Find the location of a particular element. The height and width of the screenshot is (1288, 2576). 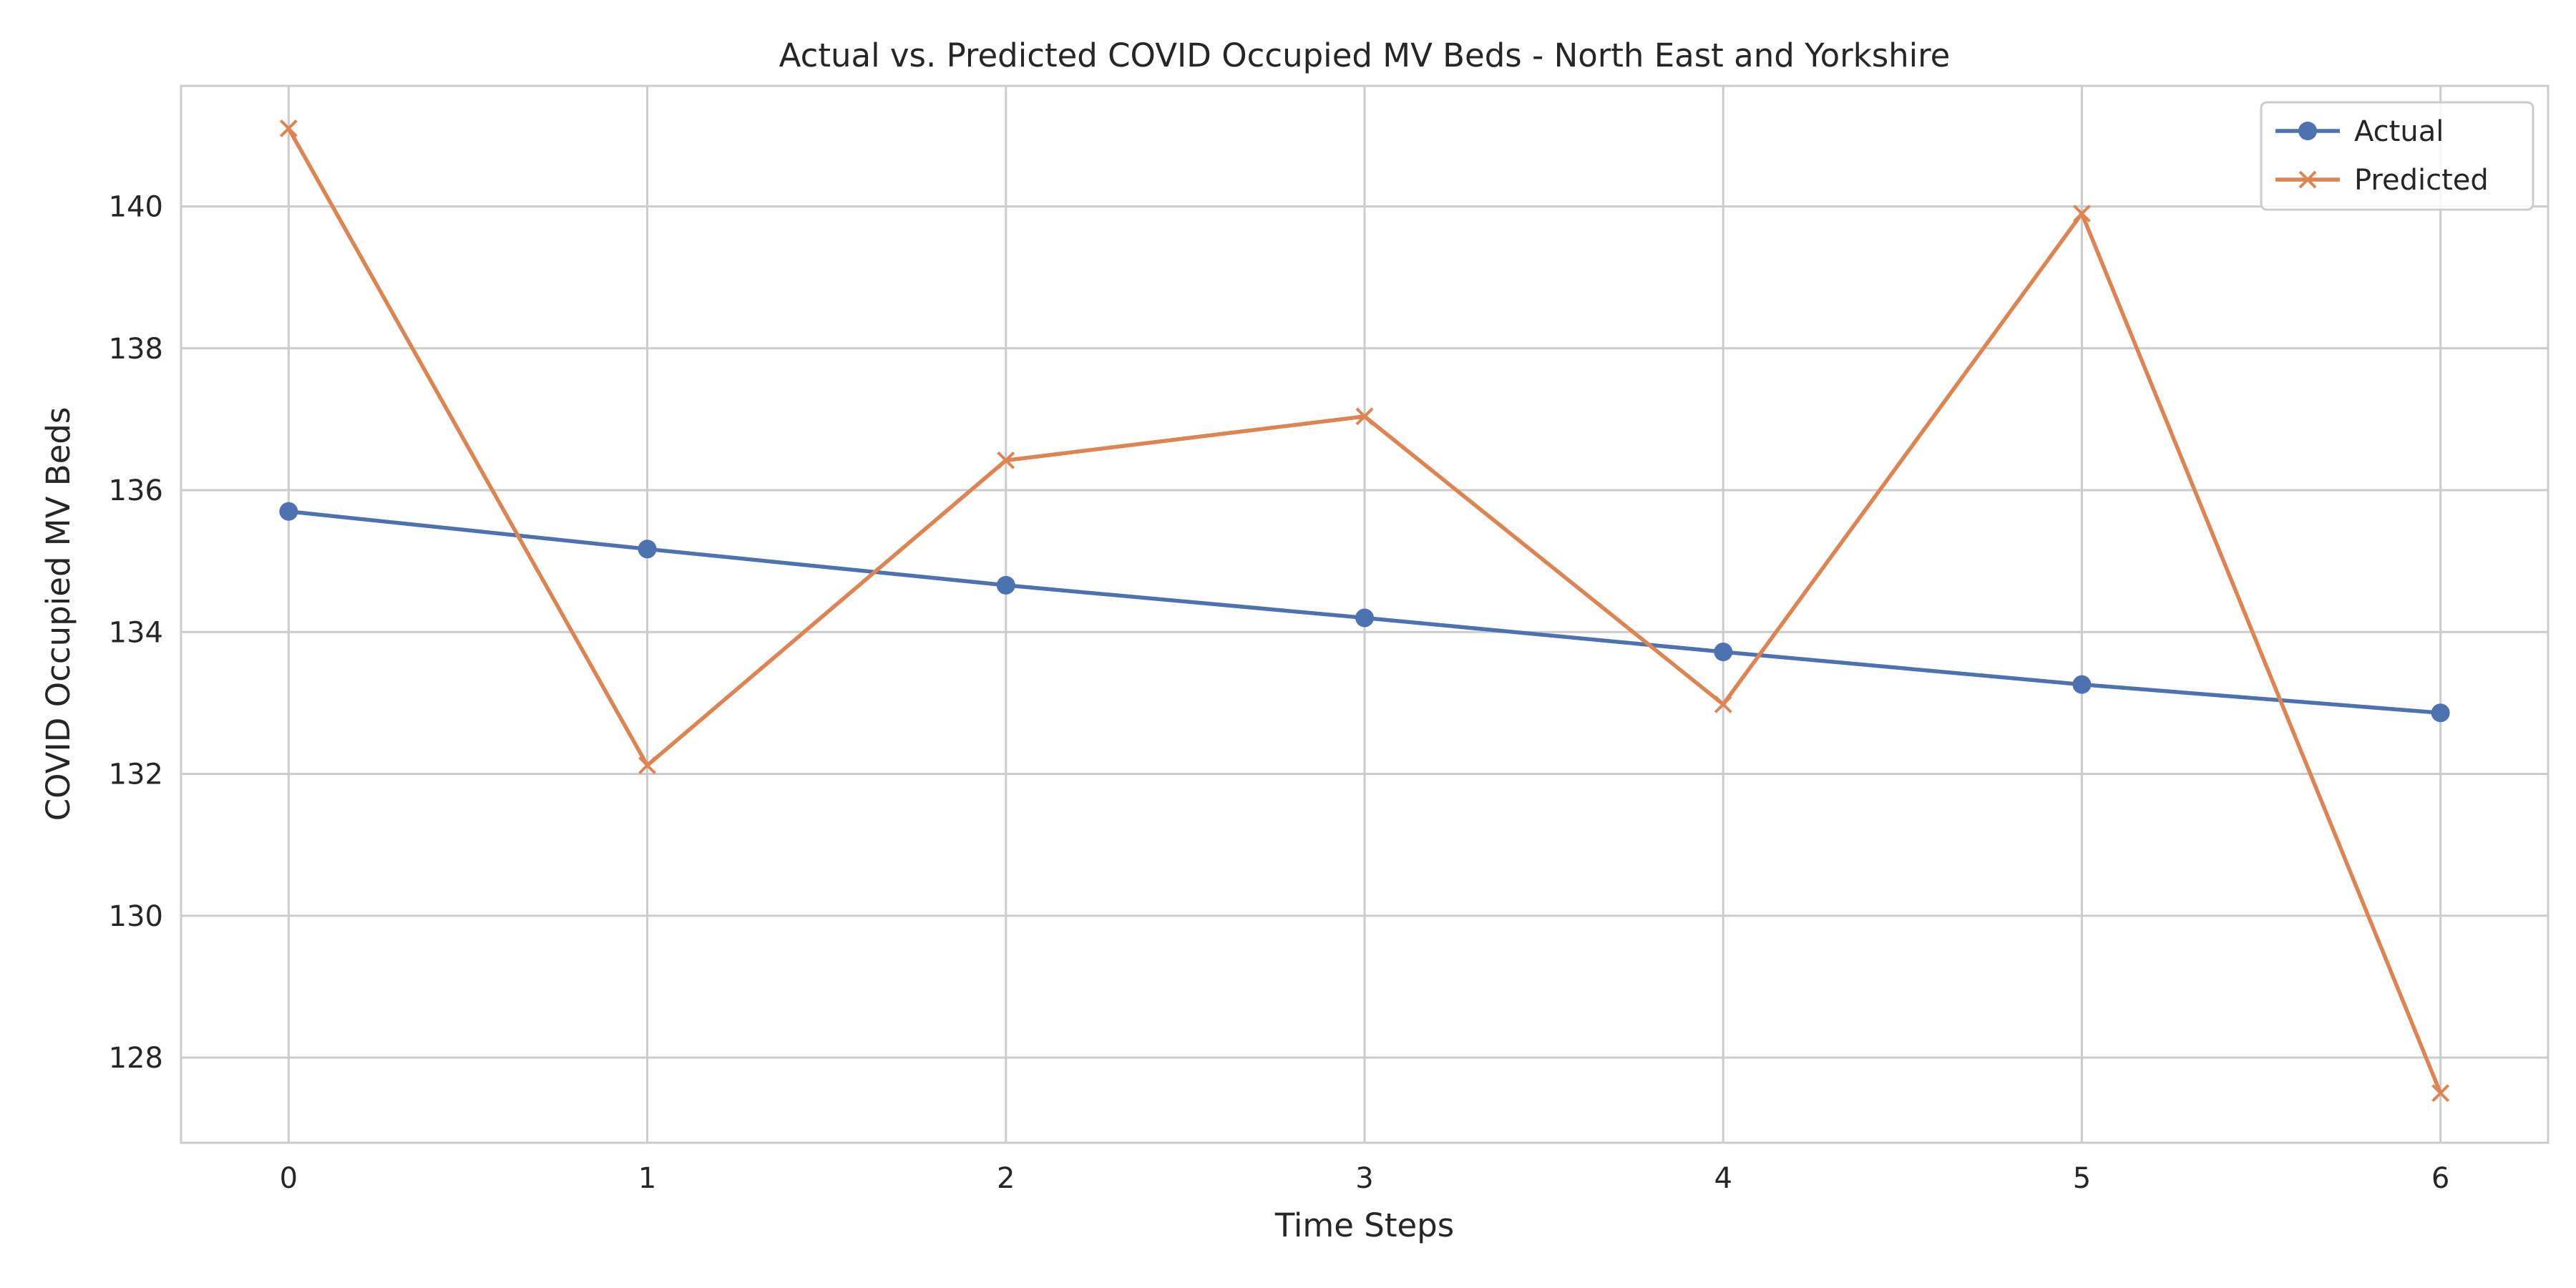

x-axis-label: Time Steps is located at coordinates (1364, 1225).